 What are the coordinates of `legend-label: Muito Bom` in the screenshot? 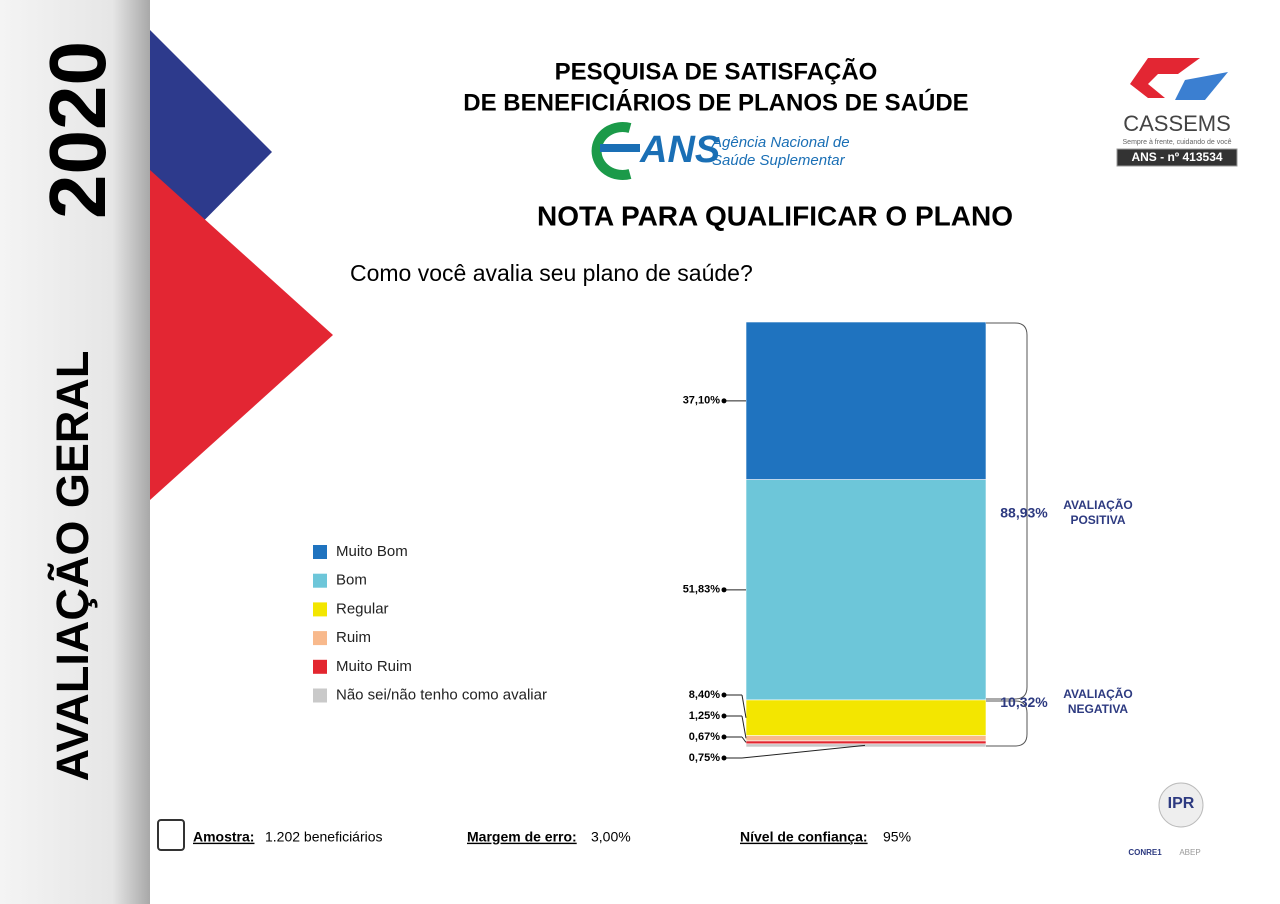 It's located at (372, 551).